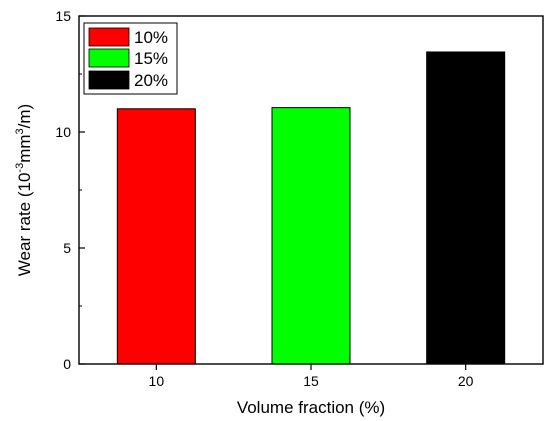 This screenshot has height=421, width=550. What do you see at coordinates (63, 16) in the screenshot?
I see `y-tick-label-15: 15` at bounding box center [63, 16].